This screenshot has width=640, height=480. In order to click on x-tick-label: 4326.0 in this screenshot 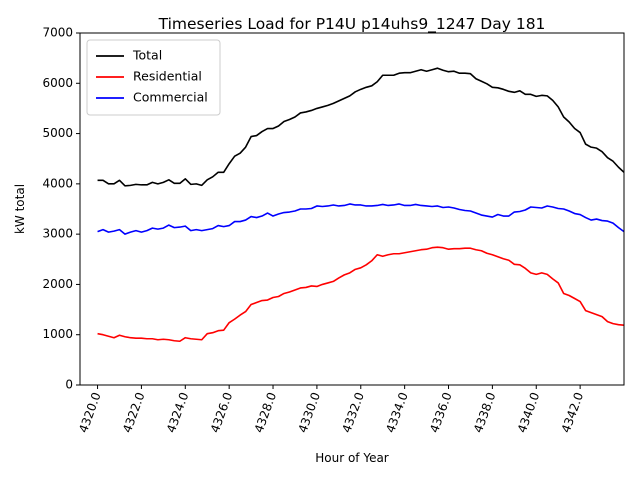, I will do `click(222, 412)`.